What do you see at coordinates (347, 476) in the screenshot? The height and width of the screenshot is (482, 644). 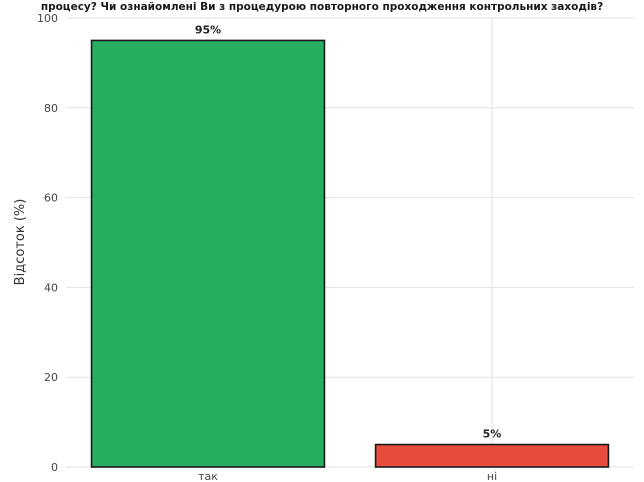 I see `x-axis-ticks: так ні` at bounding box center [347, 476].